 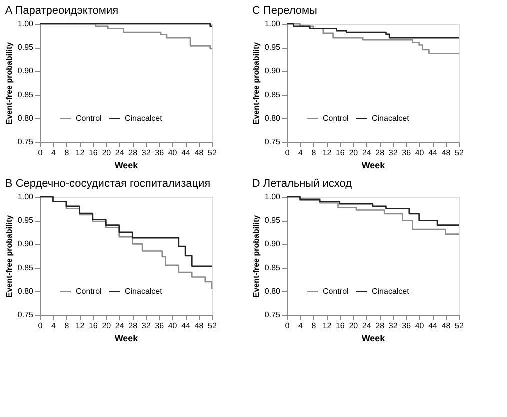 What do you see at coordinates (108, 184) in the screenshot?
I see `chart-title: B Сердечно-сосудистая госпитализация` at bounding box center [108, 184].